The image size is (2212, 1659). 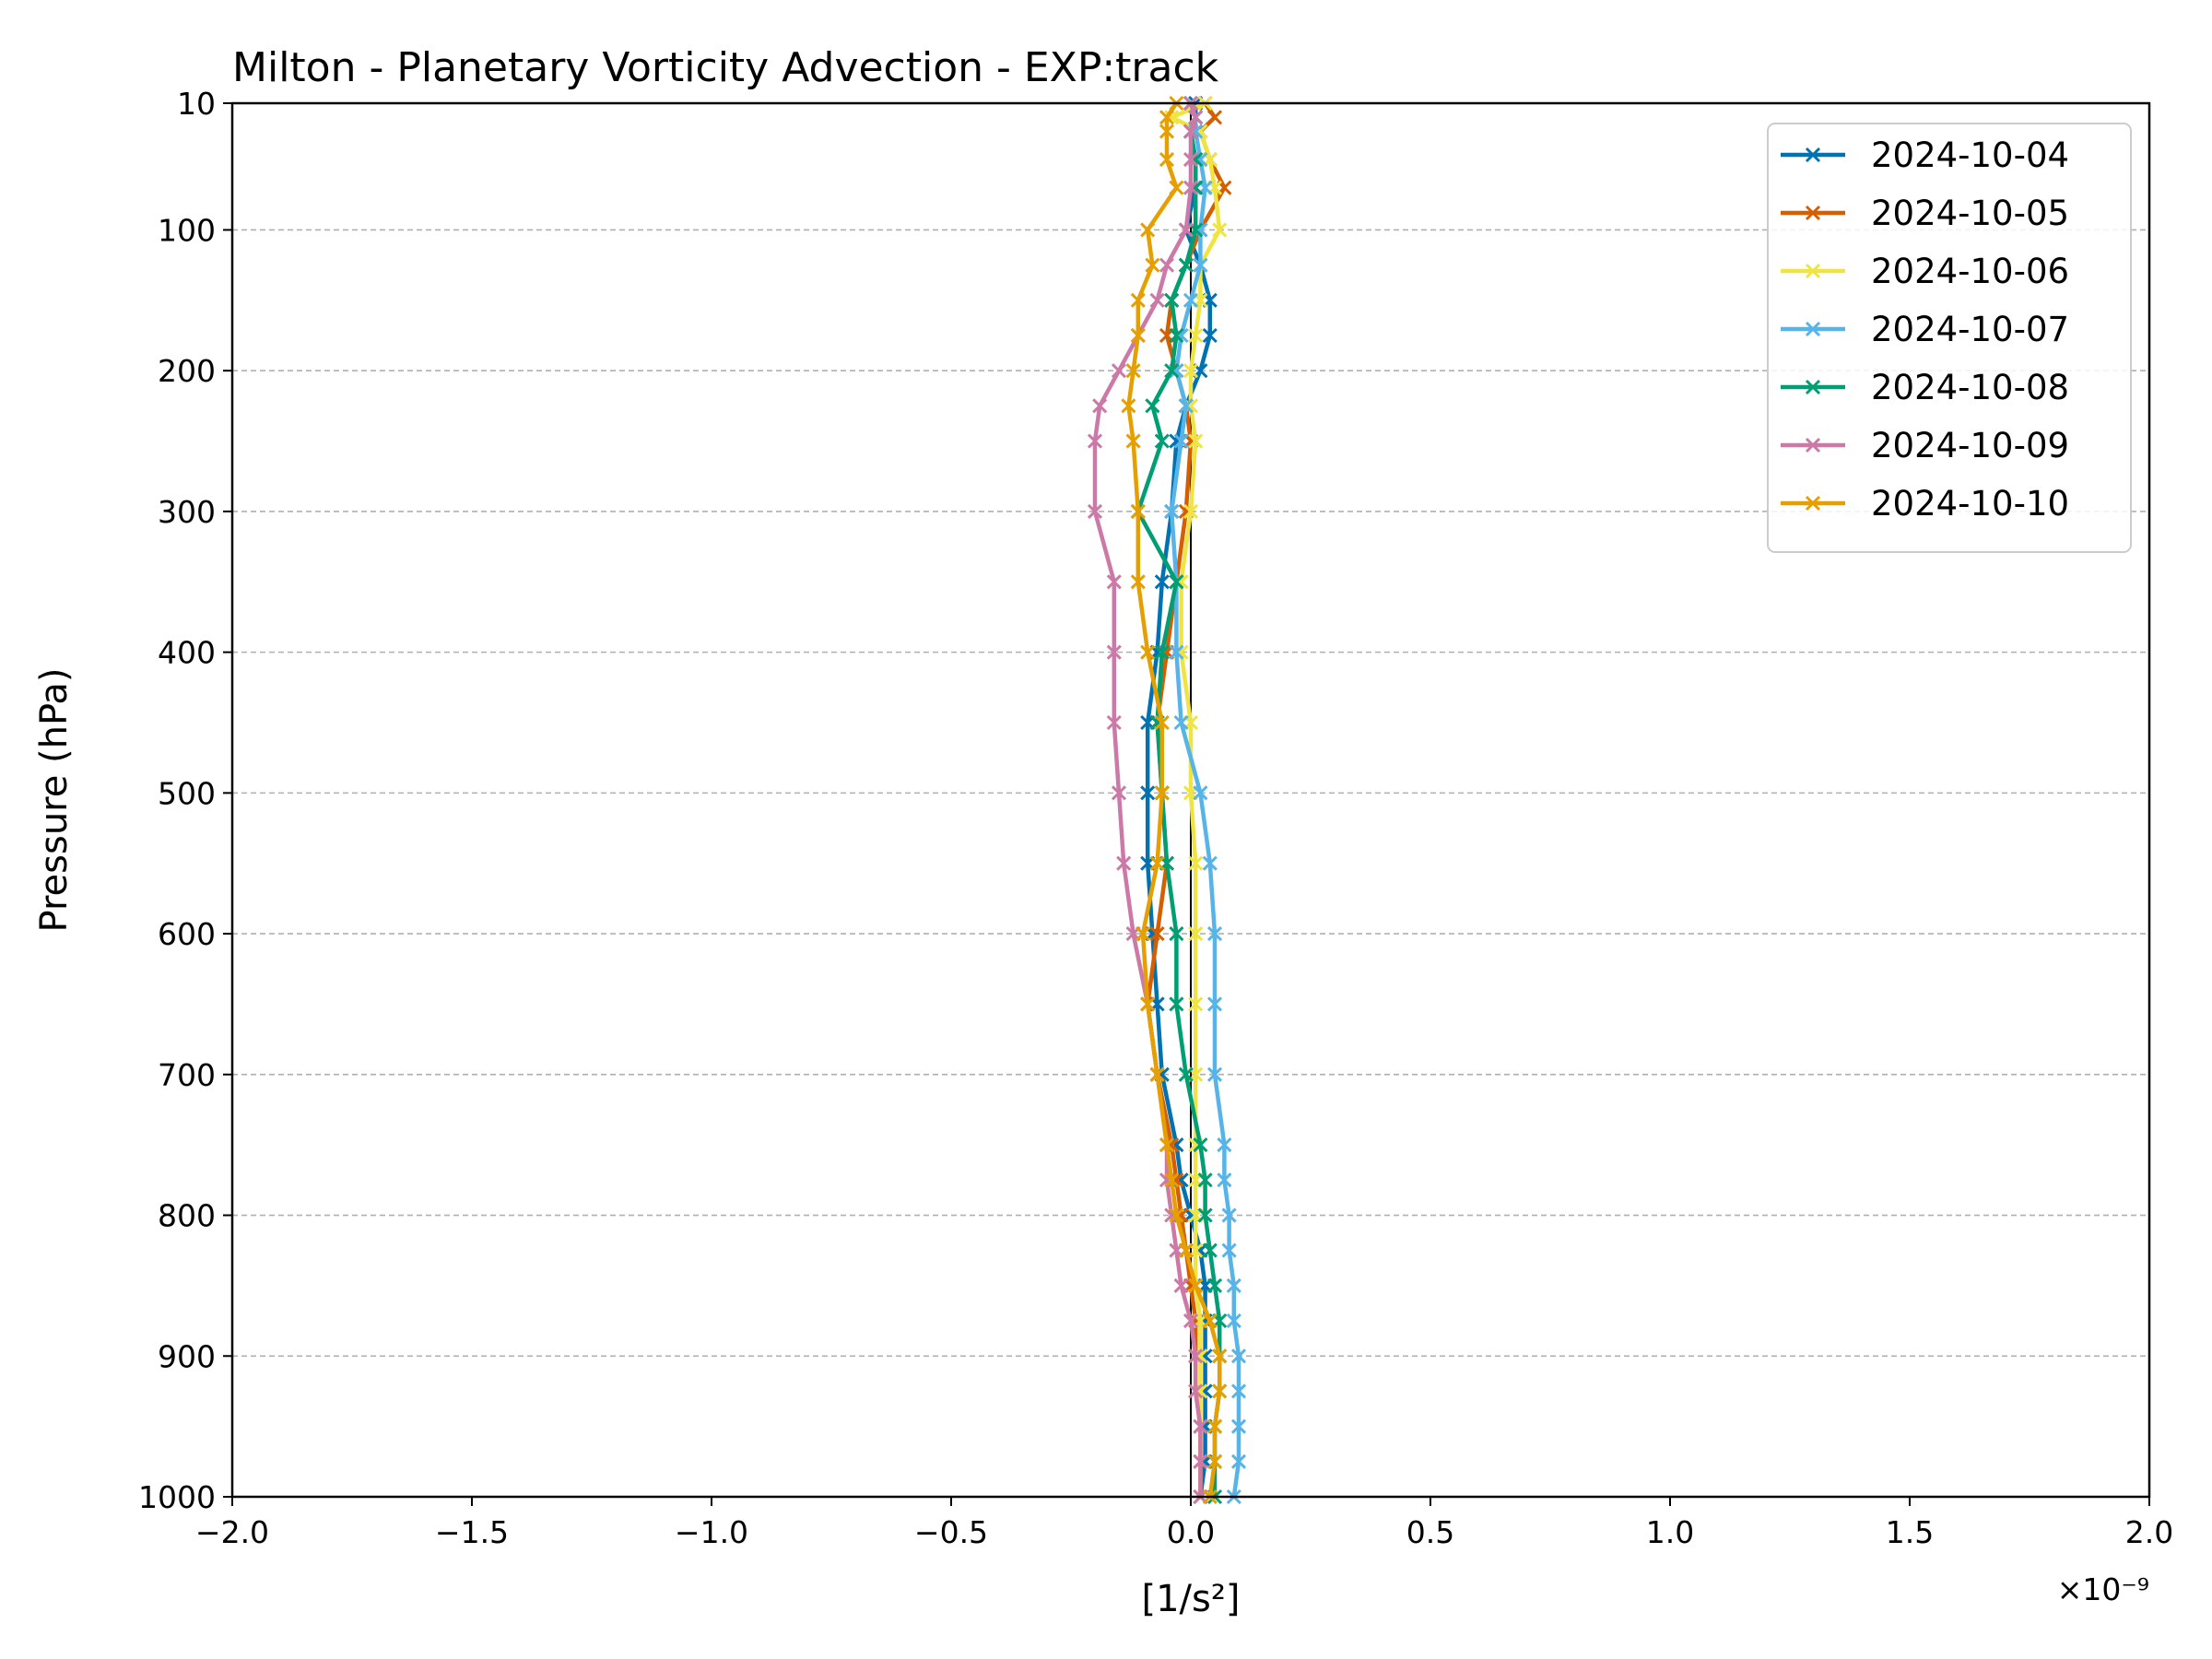 I want to click on legend-label: 2024-10-06, so click(x=1970, y=271).